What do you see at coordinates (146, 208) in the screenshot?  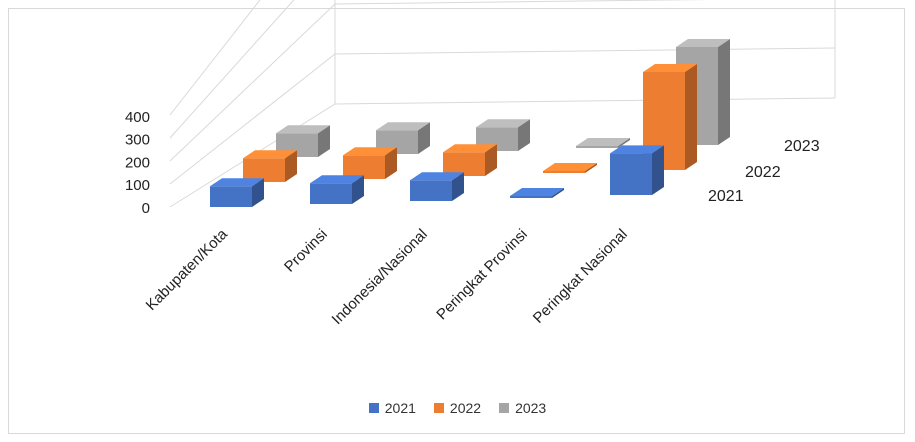 I see `y-tick-label: 0` at bounding box center [146, 208].